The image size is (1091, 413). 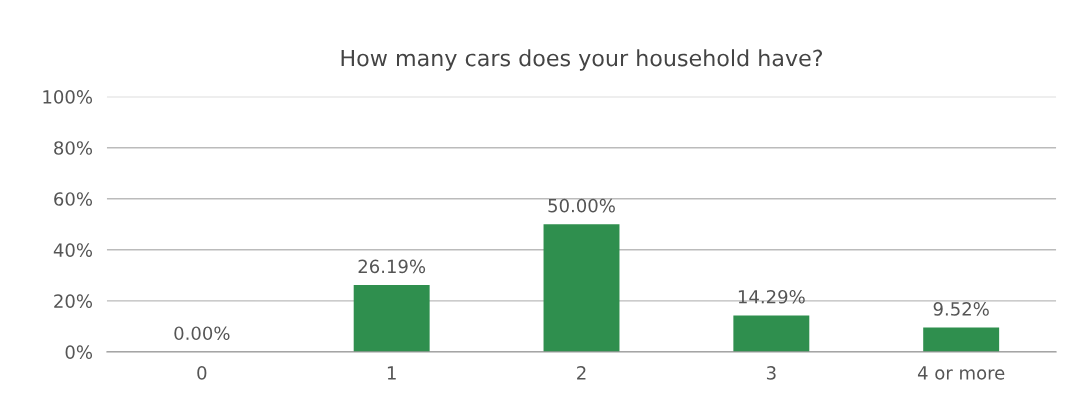 I want to click on x-tick-label: 4 or more, so click(x=961, y=373).